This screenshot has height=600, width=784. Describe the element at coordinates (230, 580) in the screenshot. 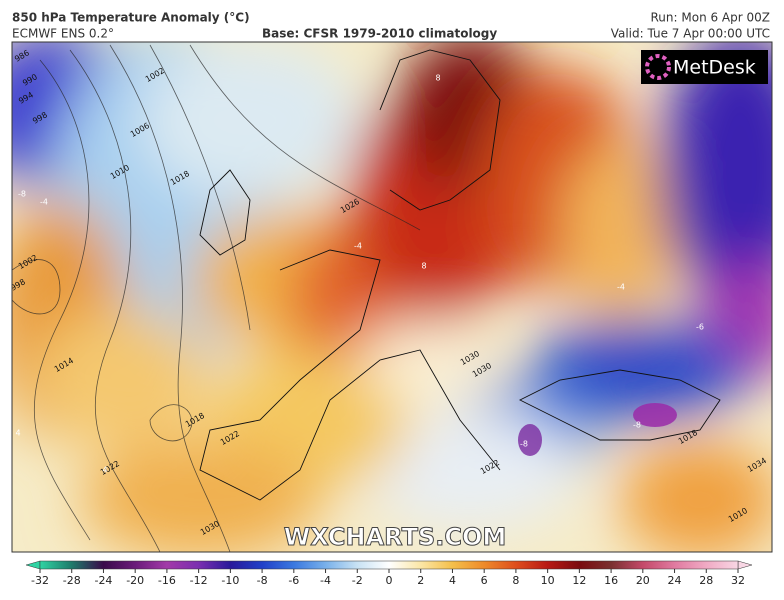

I see `colorbar-tick-label: -10` at that location.